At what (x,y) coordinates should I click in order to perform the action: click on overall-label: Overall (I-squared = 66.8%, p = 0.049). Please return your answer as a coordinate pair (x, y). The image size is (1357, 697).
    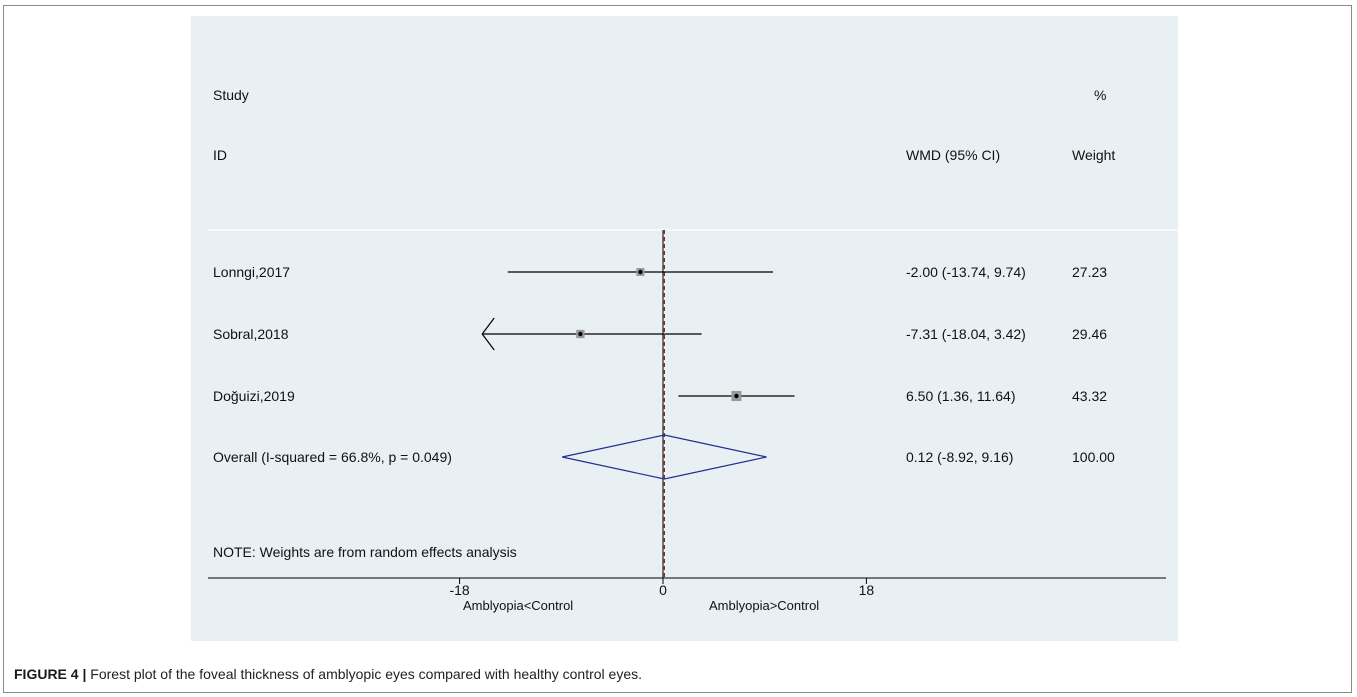
    Looking at the image, I should click on (332, 457).